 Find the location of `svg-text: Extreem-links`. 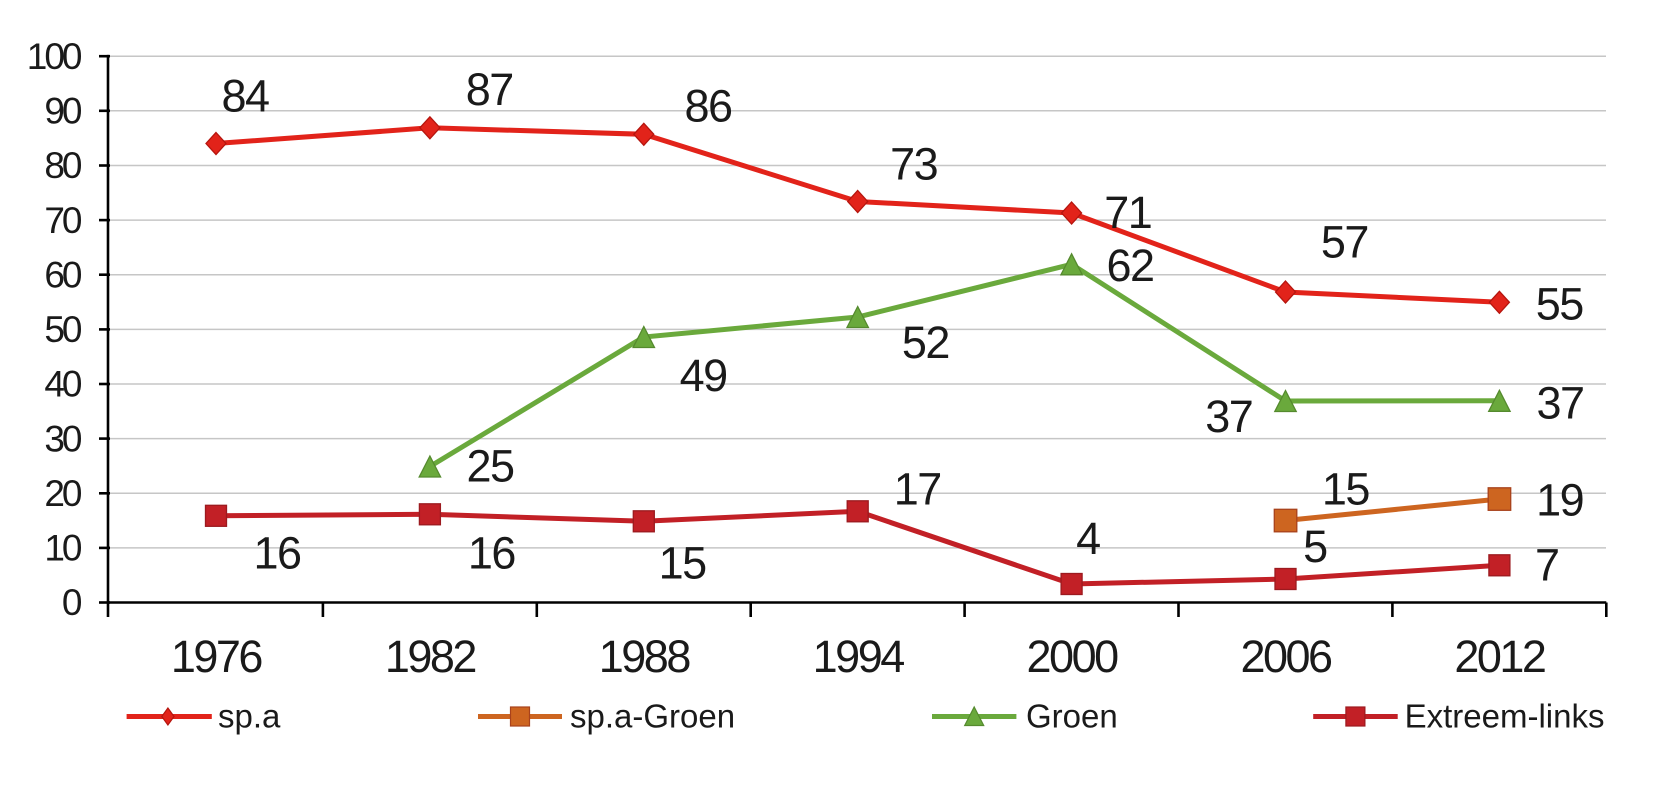

svg-text: Extreem-links is located at coordinates (1505, 716).